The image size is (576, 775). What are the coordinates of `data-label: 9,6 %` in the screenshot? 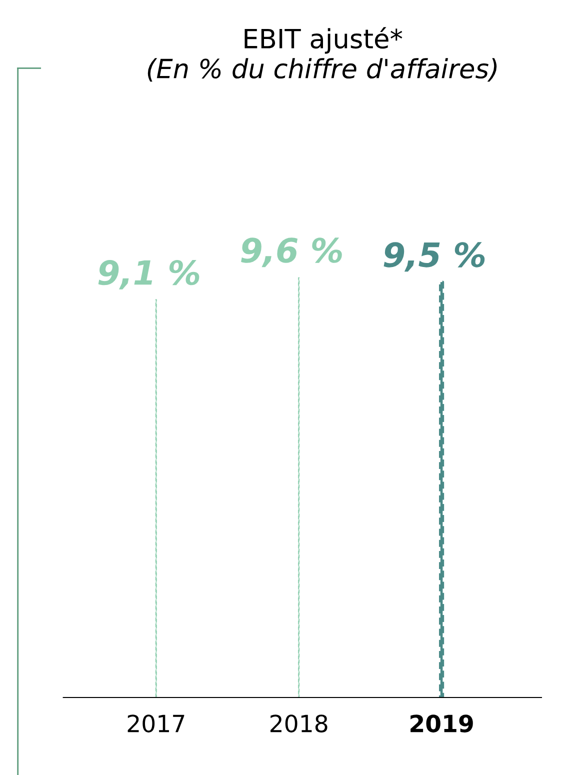 It's located at (291, 253).